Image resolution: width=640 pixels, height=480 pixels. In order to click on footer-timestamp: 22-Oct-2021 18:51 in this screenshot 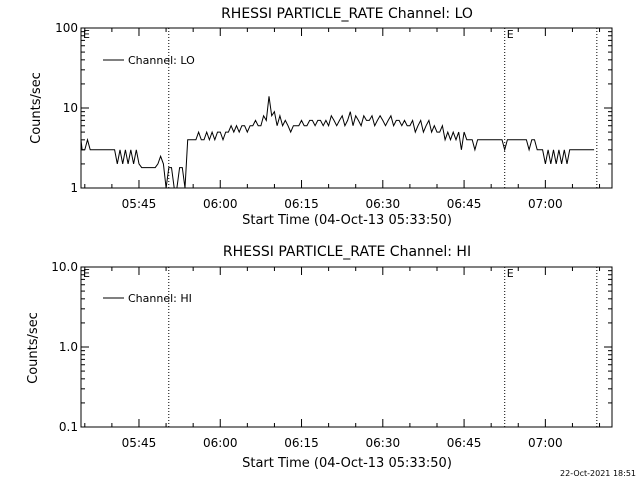, I will do `click(598, 473)`.